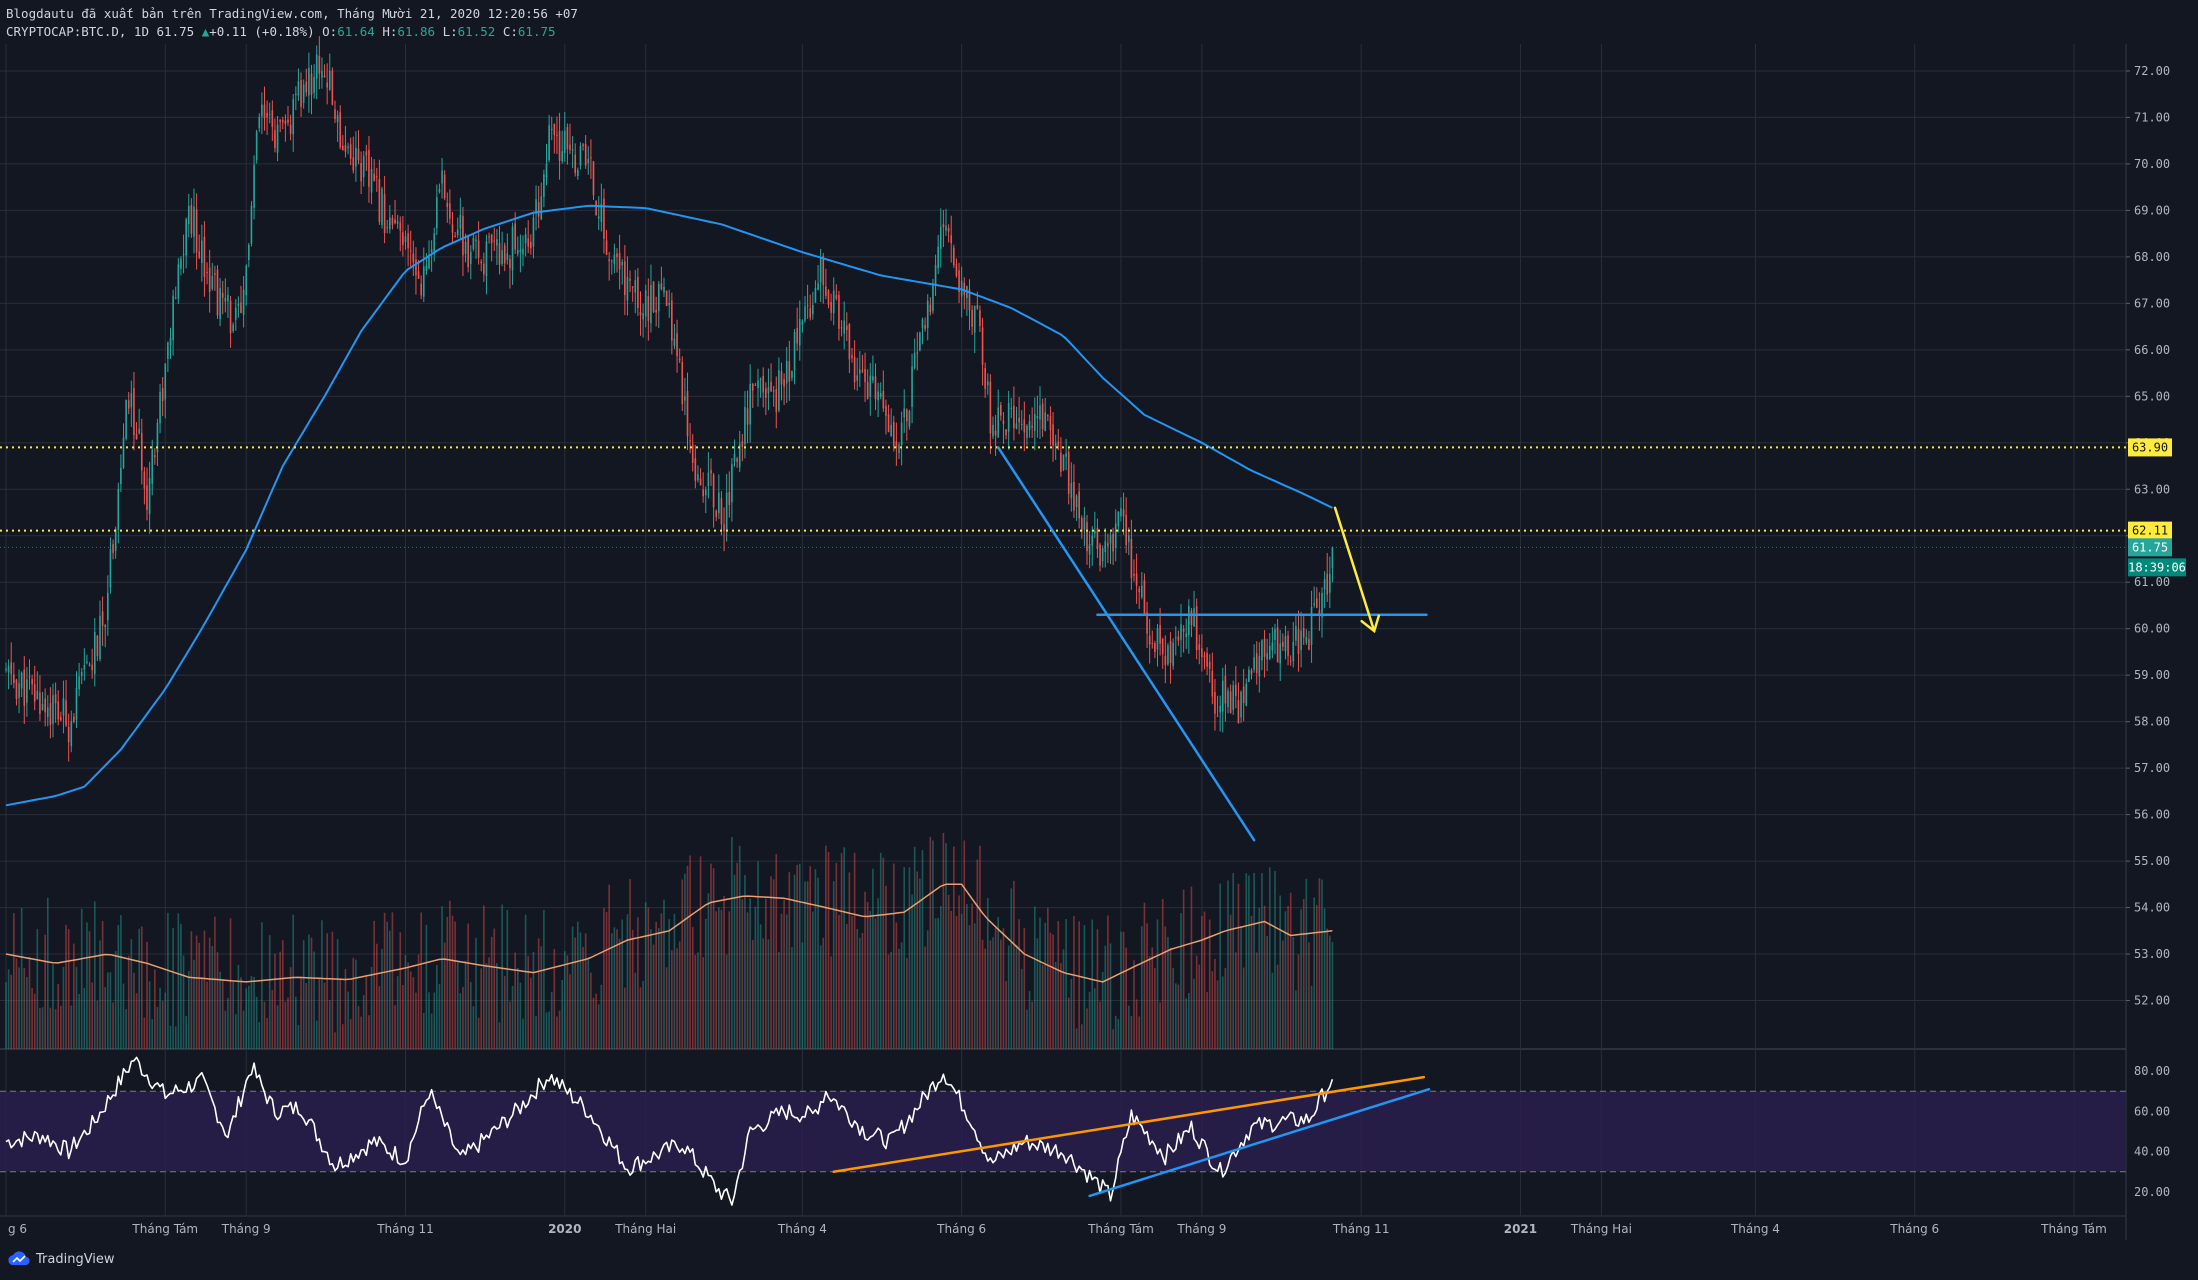 Image resolution: width=2198 pixels, height=1280 pixels. Describe the element at coordinates (1361, 1229) in the screenshot. I see `time-tick-label: Tháng 11` at that location.